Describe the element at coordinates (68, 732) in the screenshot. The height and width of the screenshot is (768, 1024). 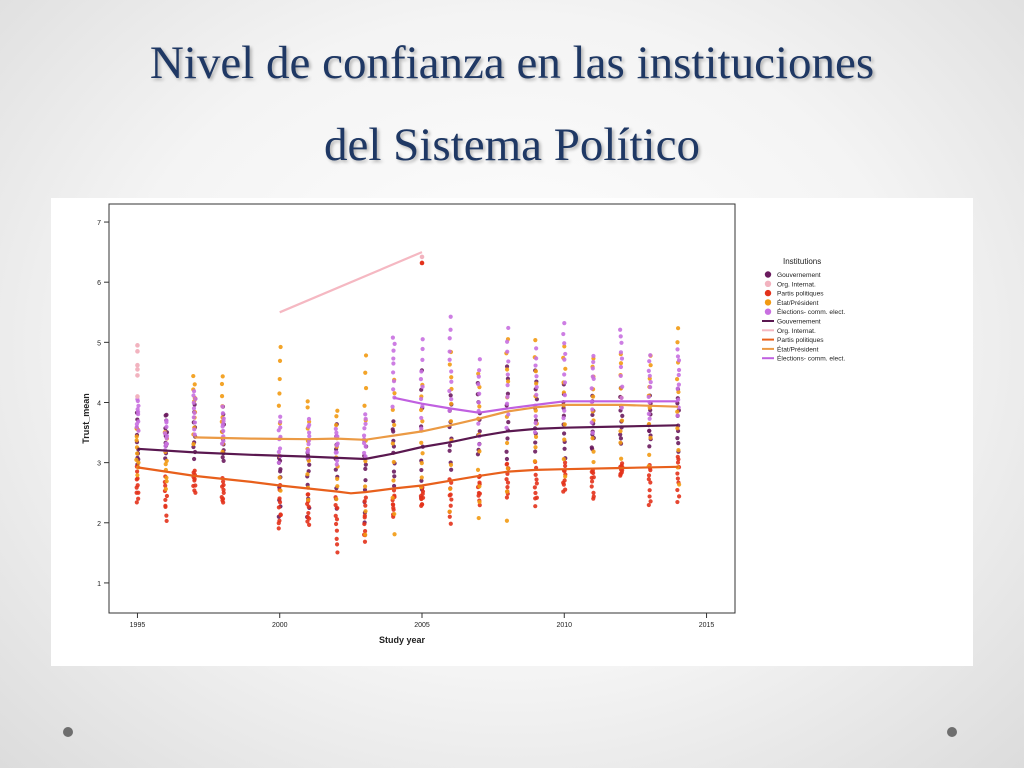
I see `nav-dot-left` at that location.